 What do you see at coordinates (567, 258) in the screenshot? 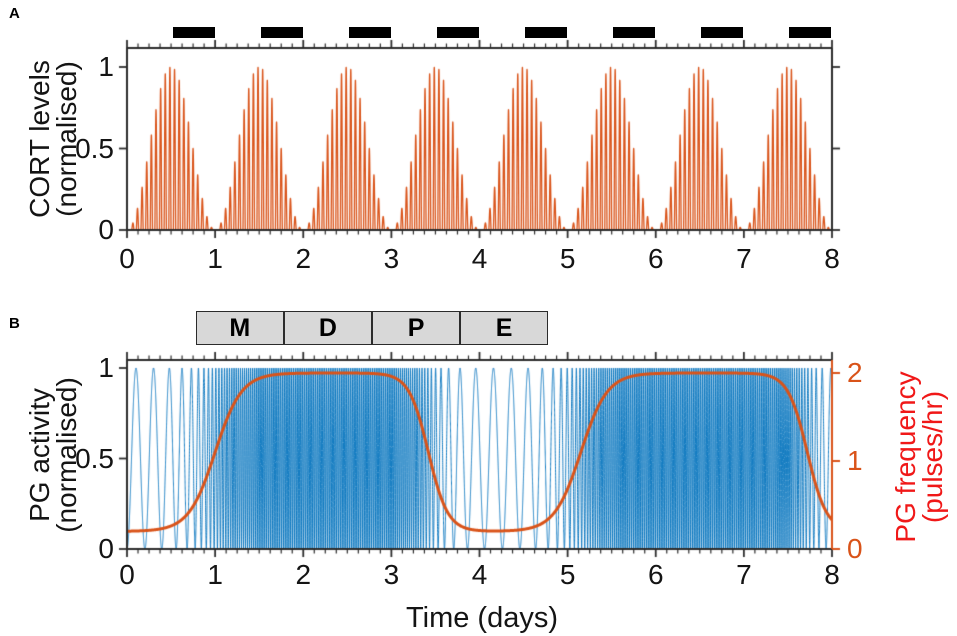
I see `panel-a-x-tick-label: 5` at bounding box center [567, 258].